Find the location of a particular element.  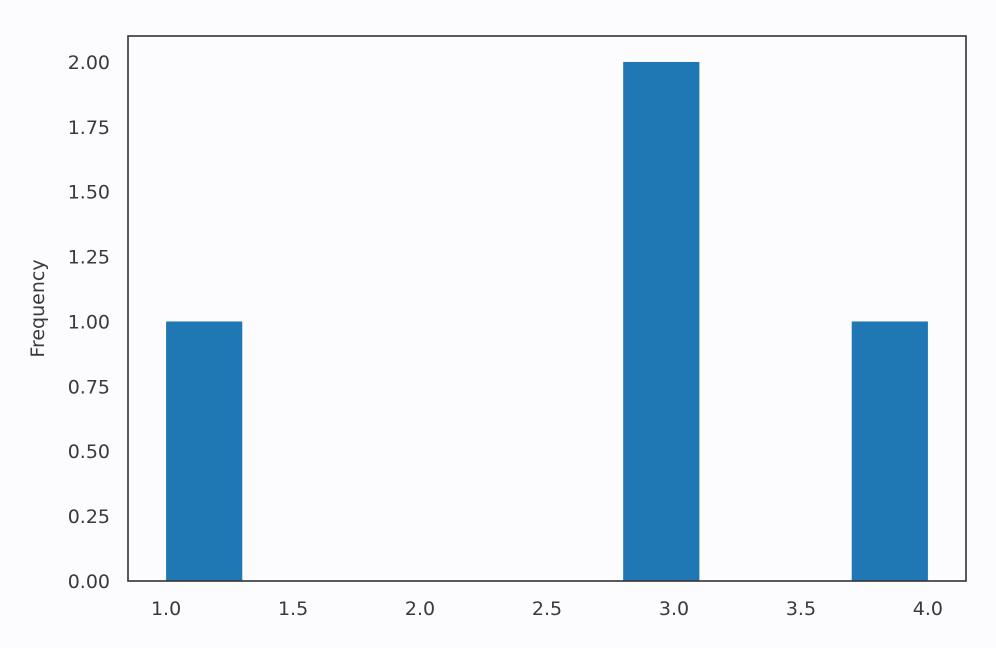

y-tick-label: 0.50 is located at coordinates (89, 452).